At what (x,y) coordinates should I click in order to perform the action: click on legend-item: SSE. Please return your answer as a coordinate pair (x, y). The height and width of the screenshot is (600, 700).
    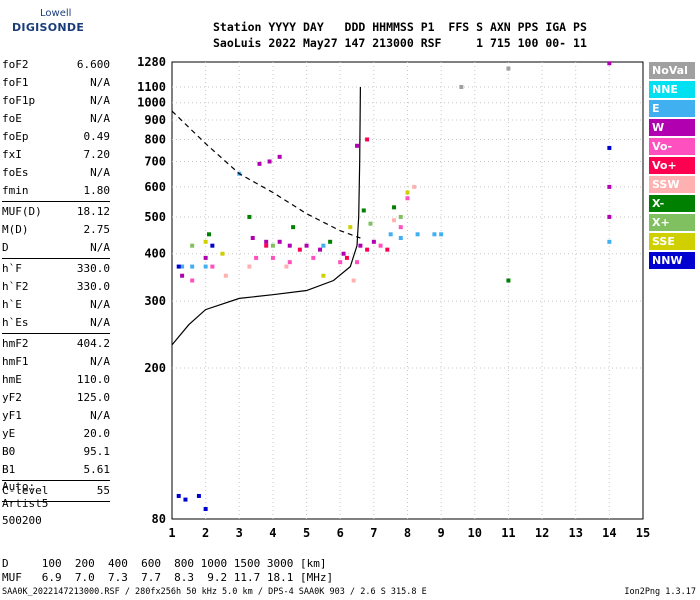
    Looking at the image, I should click on (672, 241).